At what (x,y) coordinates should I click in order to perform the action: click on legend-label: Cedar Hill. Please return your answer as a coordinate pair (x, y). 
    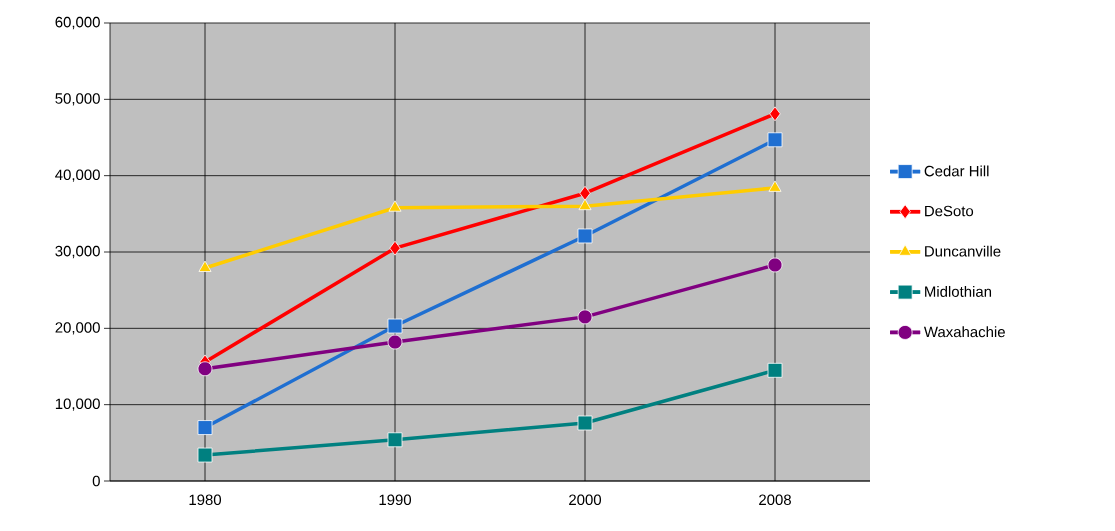
    Looking at the image, I should click on (956, 171).